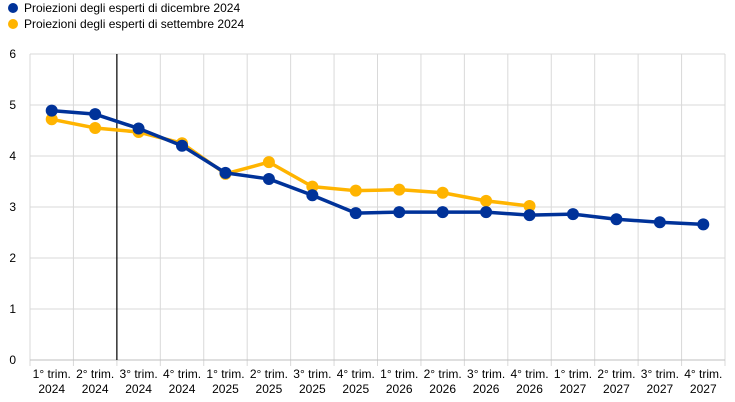  I want to click on y-tick-label: 1, so click(12, 309).